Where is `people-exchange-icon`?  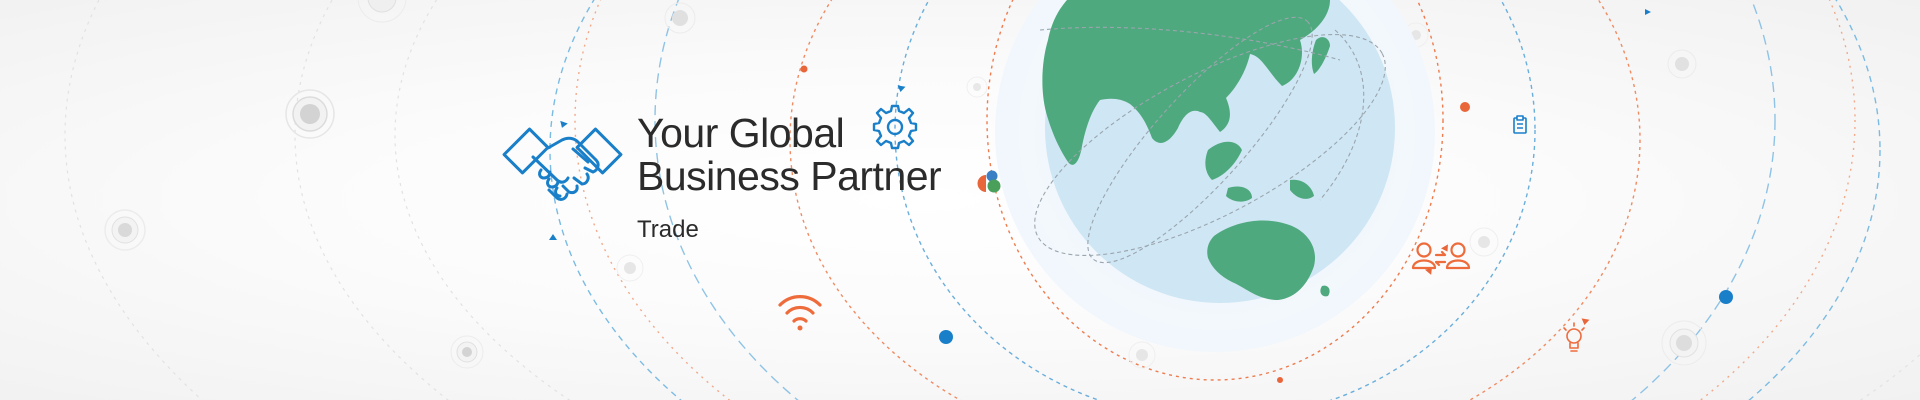 people-exchange-icon is located at coordinates (1441, 256).